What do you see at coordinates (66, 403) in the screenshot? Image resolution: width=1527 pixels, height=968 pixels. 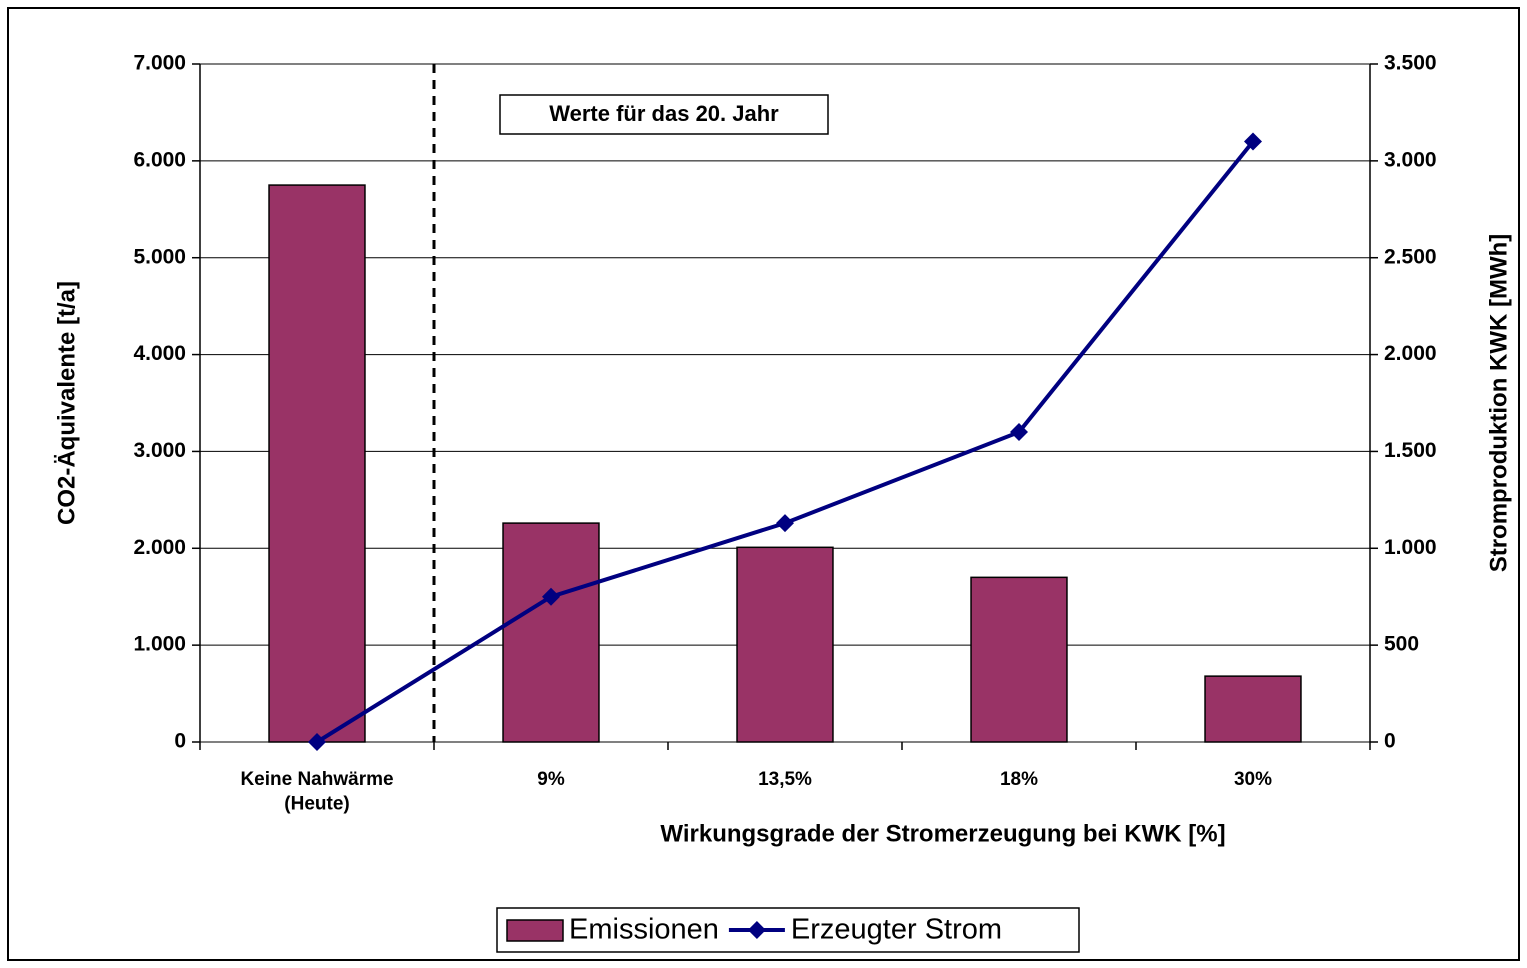 I see `y-axis-title: CO2-Äquivalente [t/a]` at bounding box center [66, 403].